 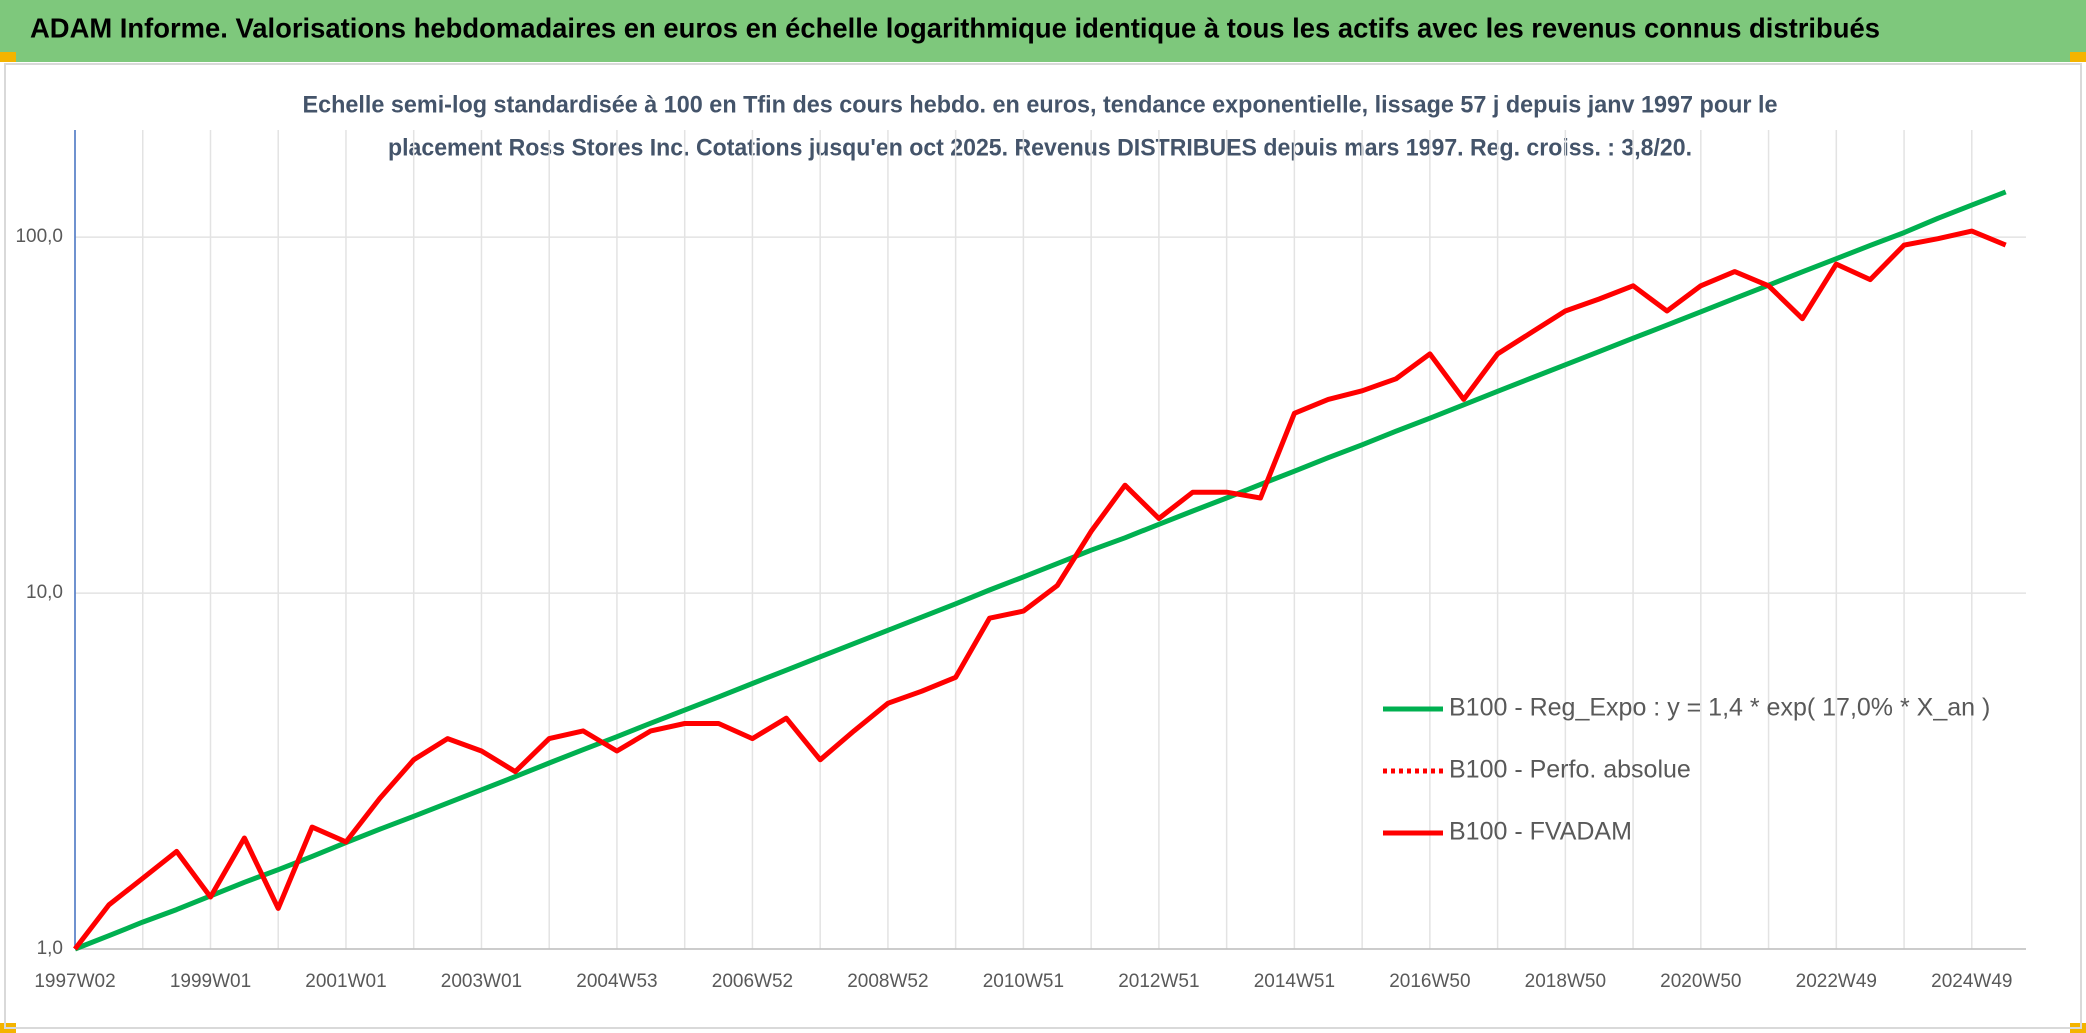 What do you see at coordinates (1158, 981) in the screenshot?
I see `x-tick-label: 2012W51` at bounding box center [1158, 981].